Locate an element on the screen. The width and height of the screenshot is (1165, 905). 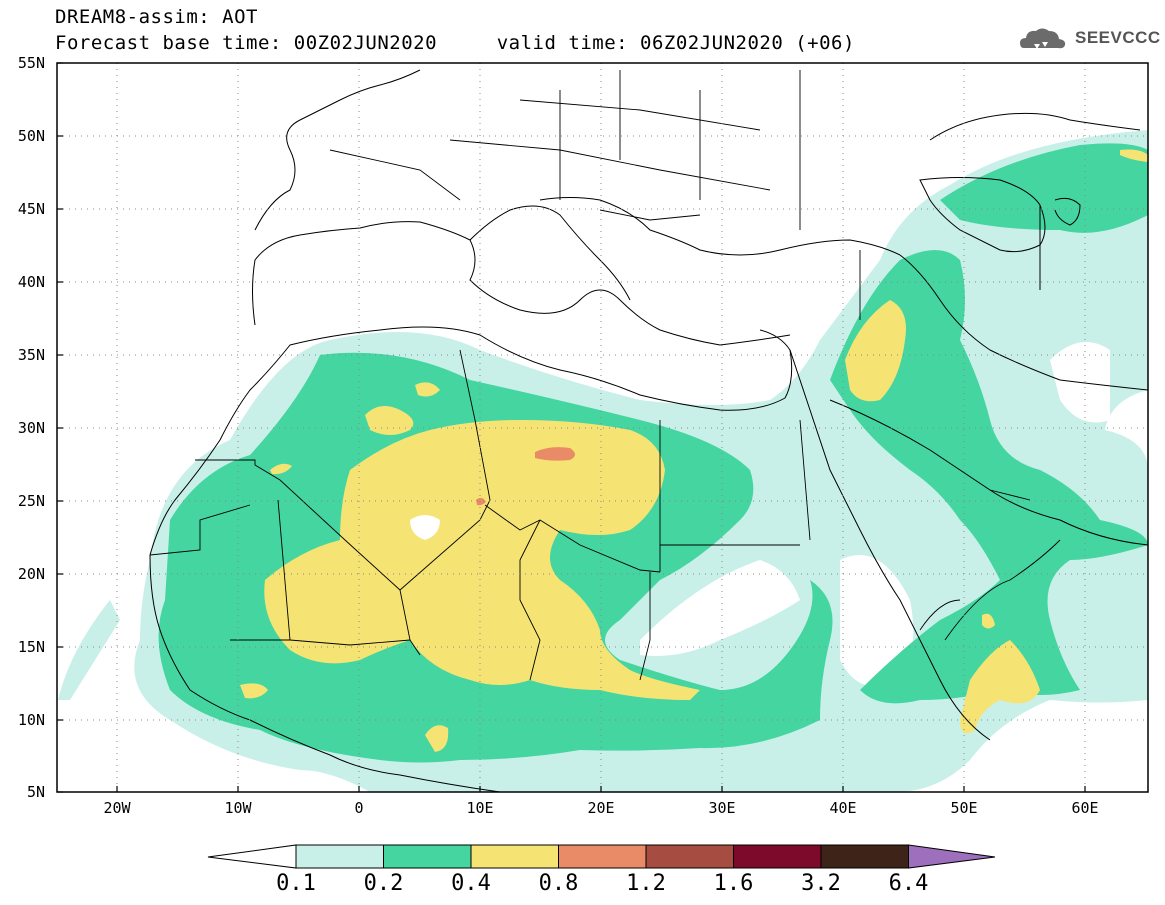
seevccc-logo: SEEVCCC is located at coordinates (1118, 37).